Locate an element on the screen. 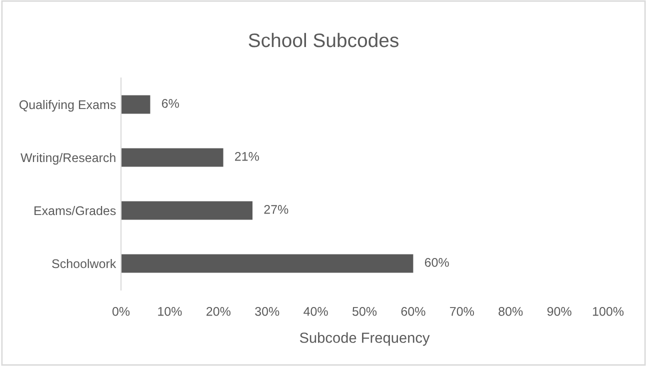  x-tick-label: 80% is located at coordinates (510, 311).